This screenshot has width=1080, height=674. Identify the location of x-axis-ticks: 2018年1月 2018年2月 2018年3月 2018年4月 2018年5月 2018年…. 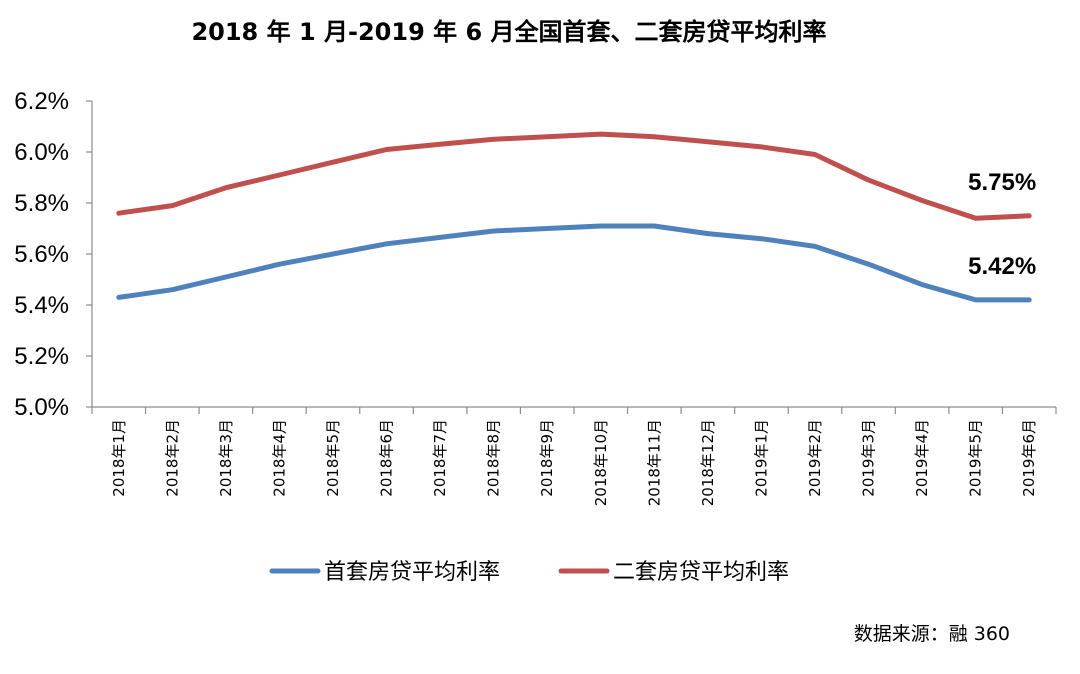
(574, 456).